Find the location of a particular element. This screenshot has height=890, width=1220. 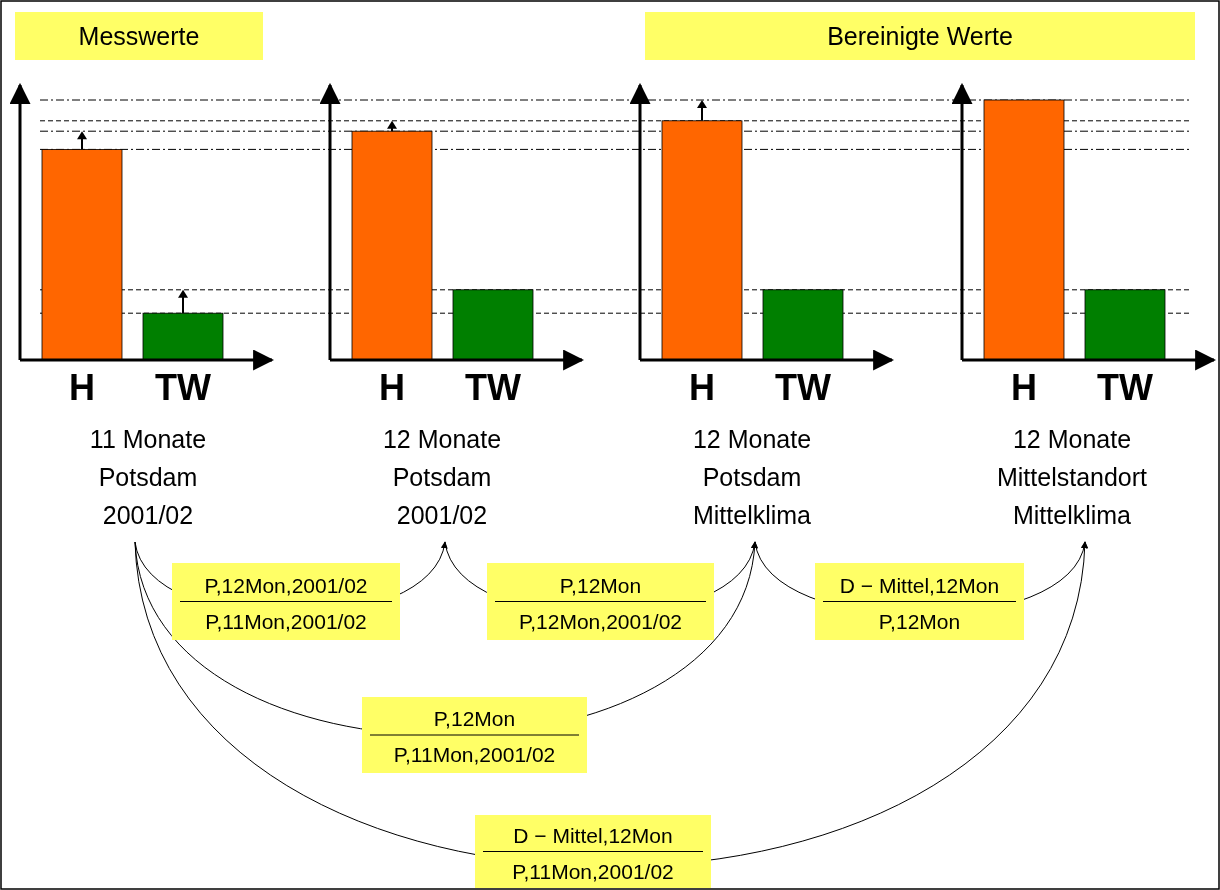

text: 12 Monate Potsdam 2001/02 is located at coordinates (442, 477).